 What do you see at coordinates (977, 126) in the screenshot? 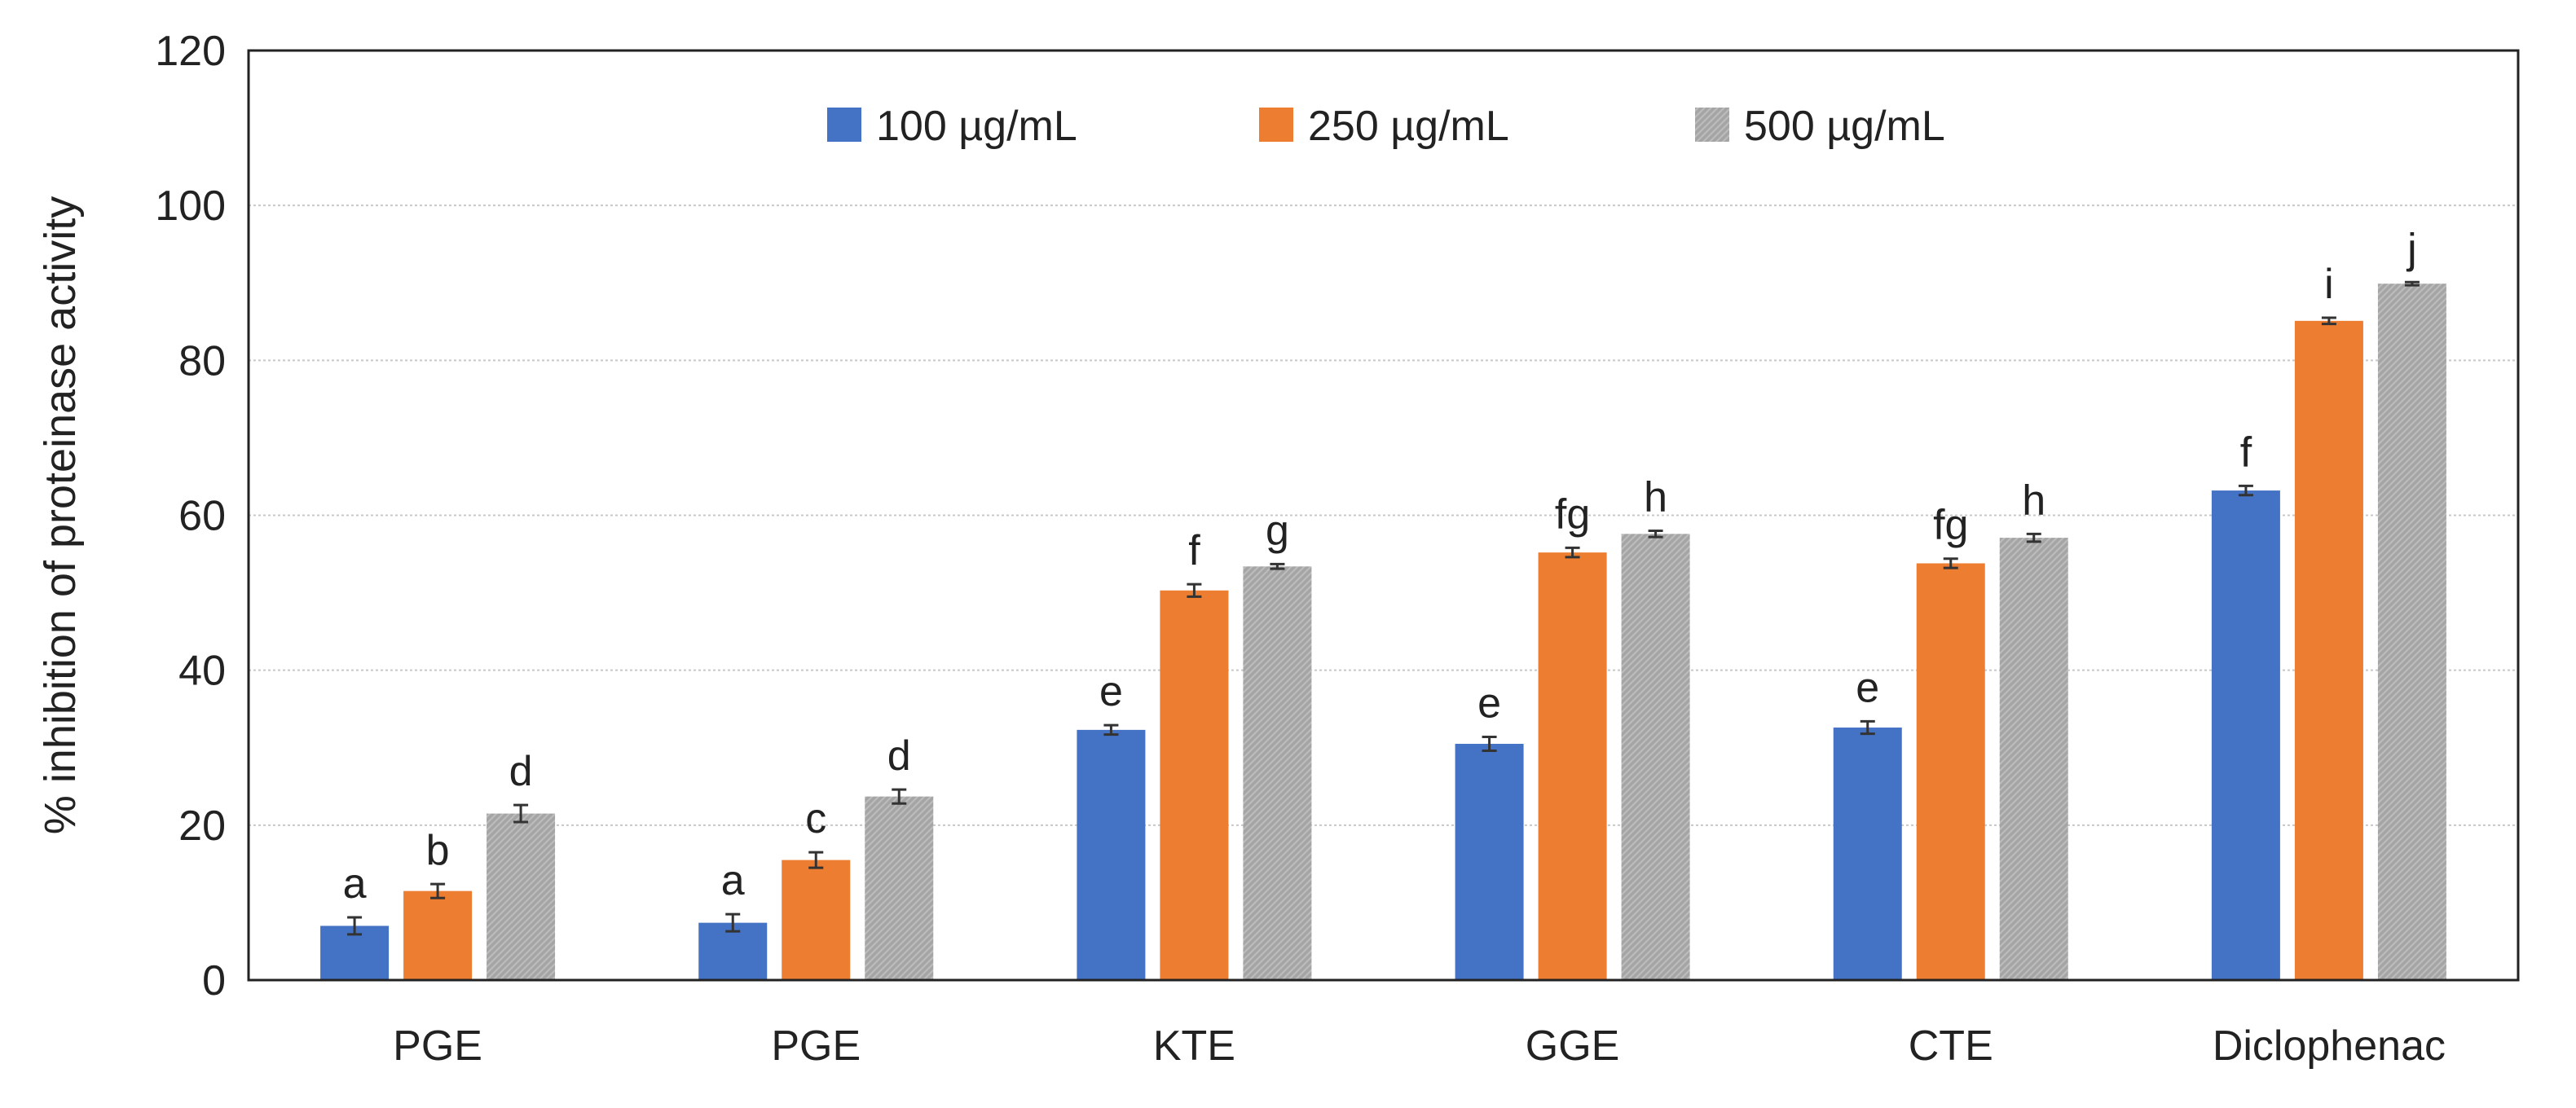
I see `legend-label: 100 µg/mL` at bounding box center [977, 126].